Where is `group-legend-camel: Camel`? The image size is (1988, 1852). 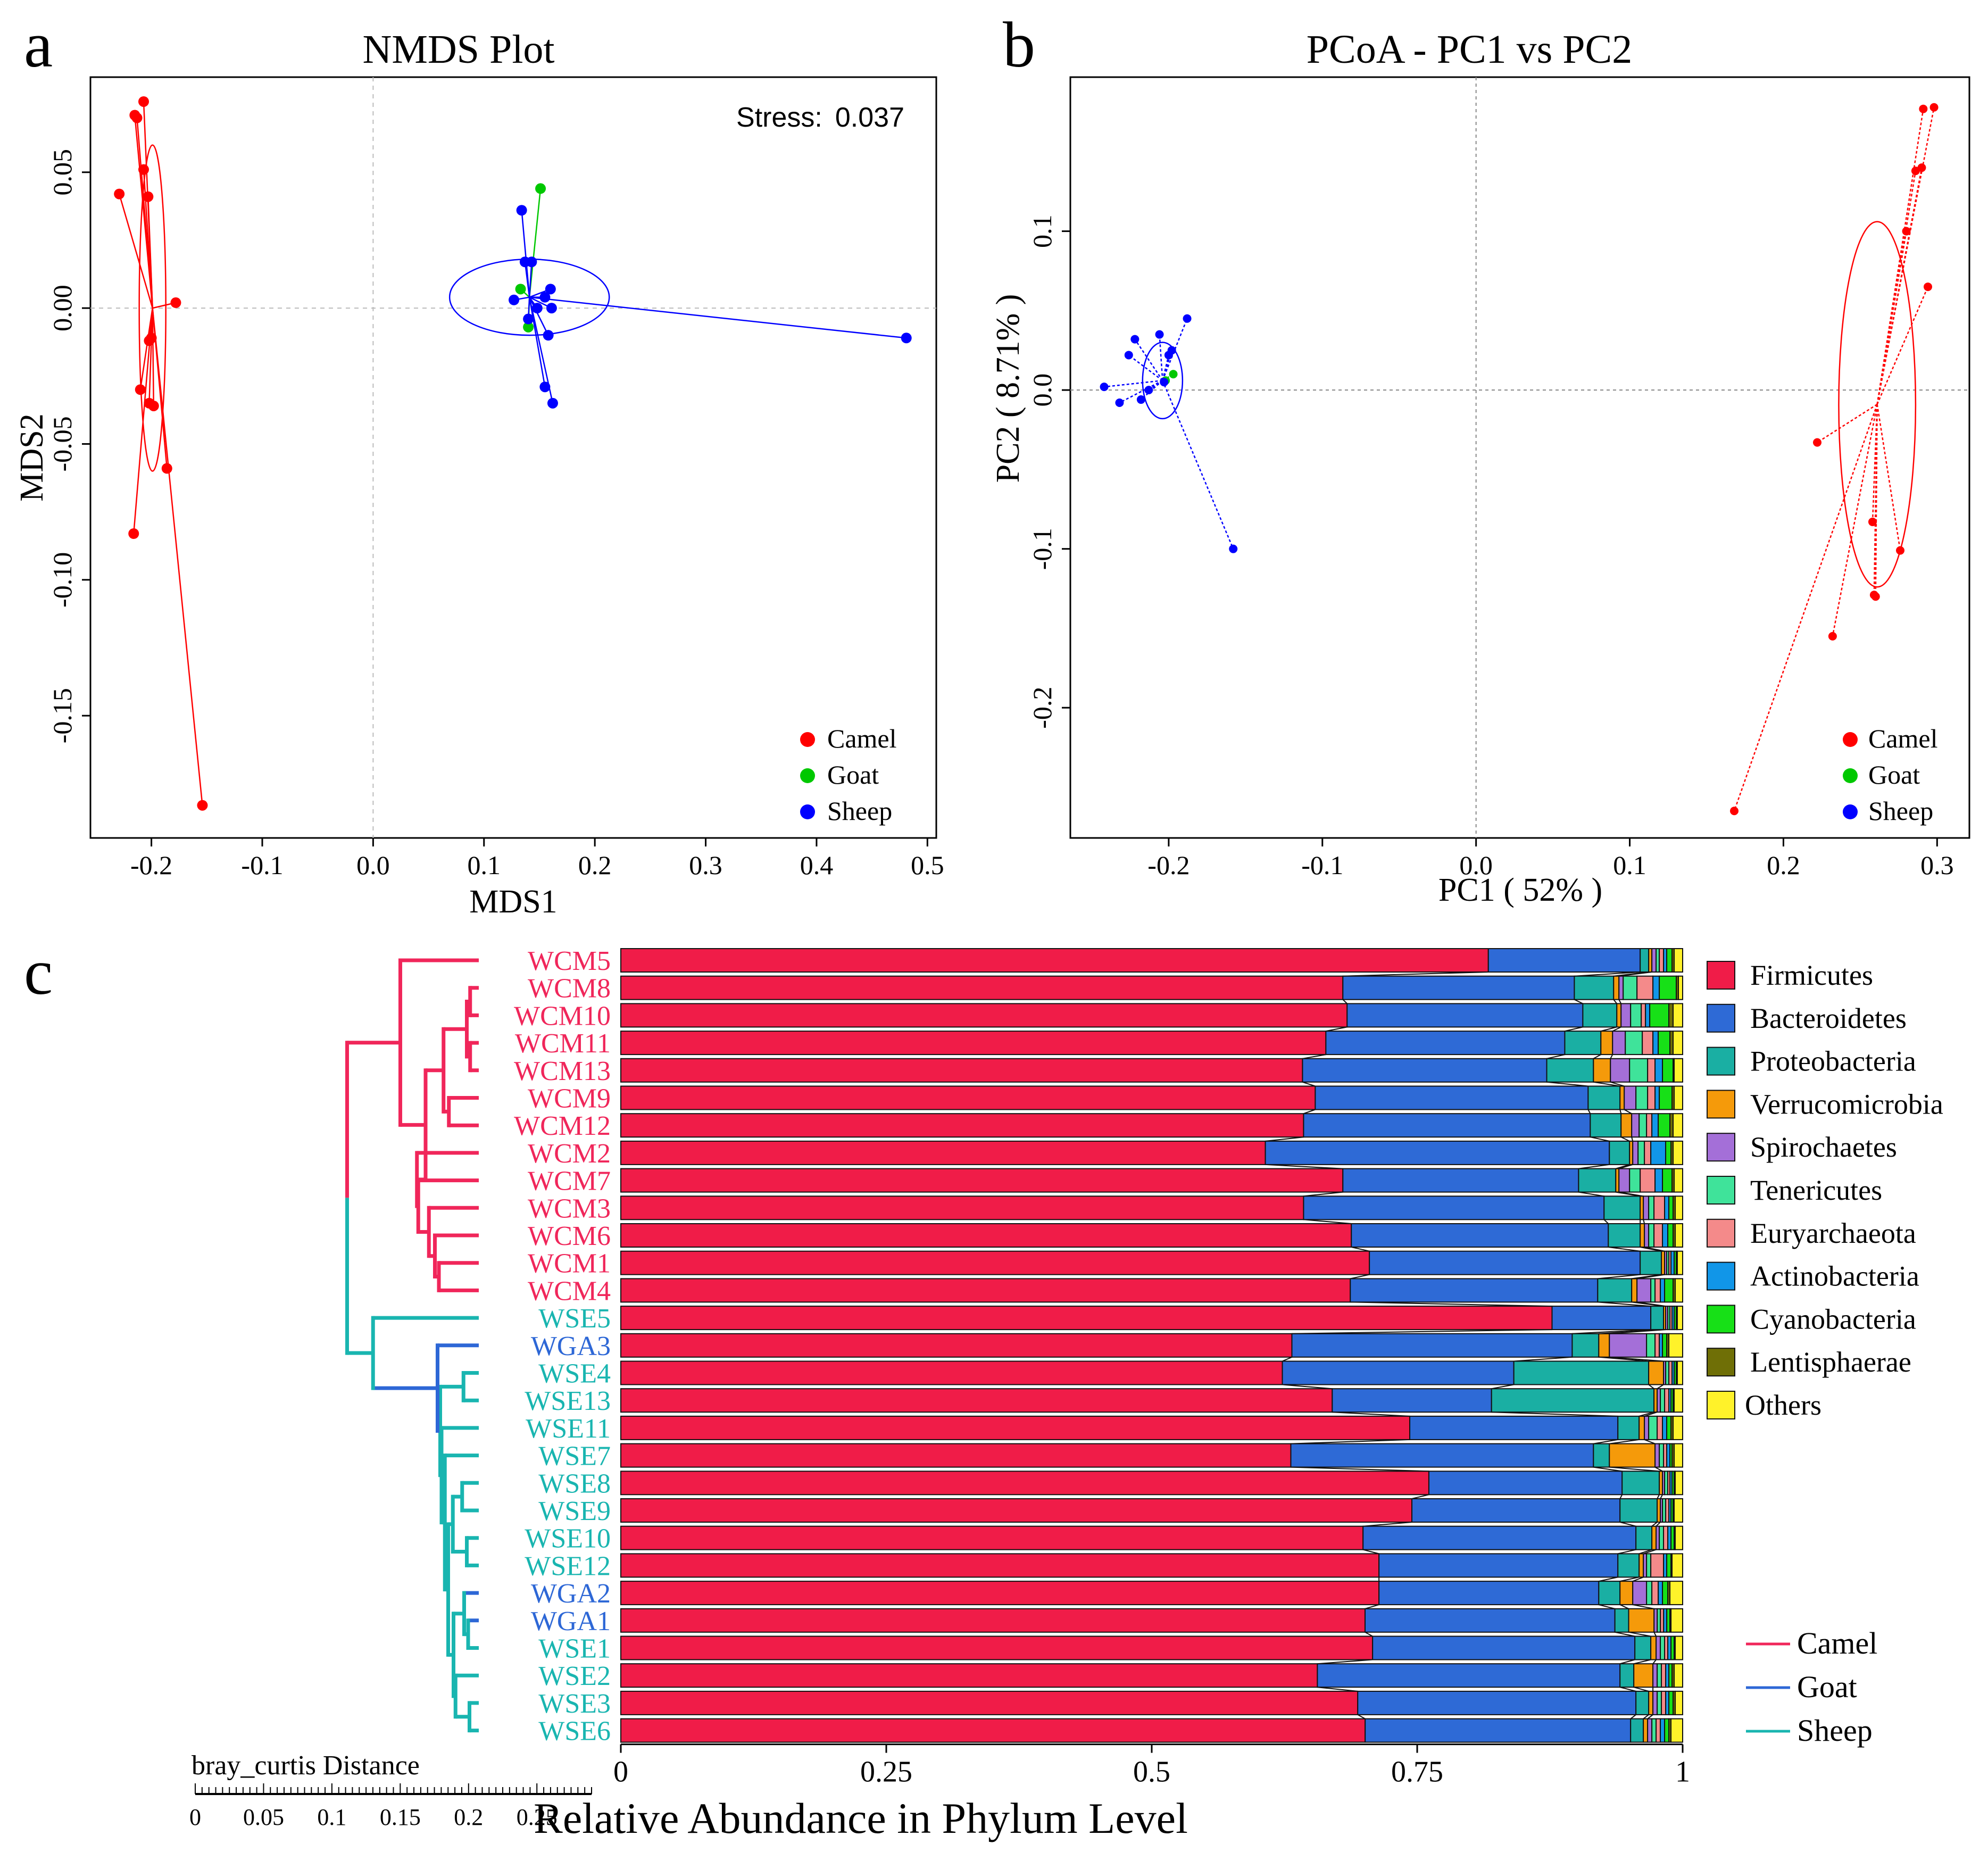
group-legend-camel: Camel is located at coordinates (1837, 1643).